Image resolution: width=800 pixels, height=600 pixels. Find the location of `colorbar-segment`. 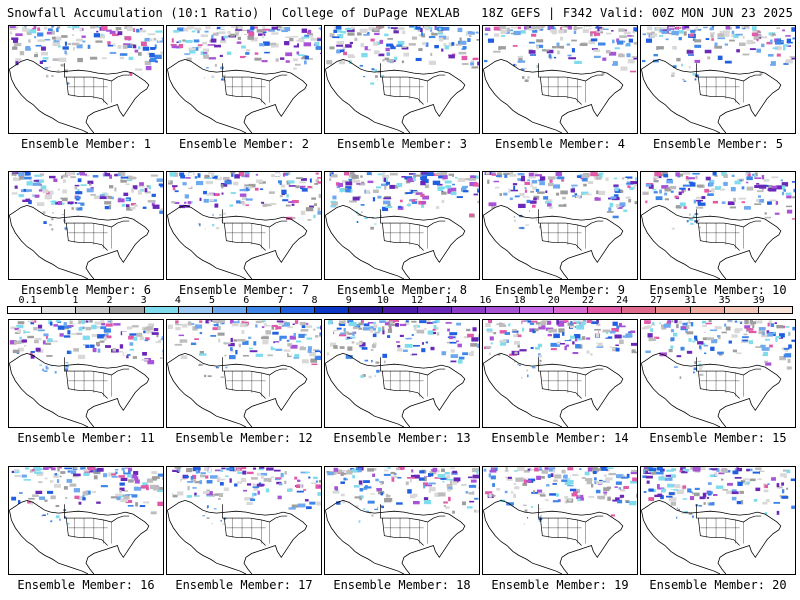

colorbar-segment is located at coordinates (127, 310).